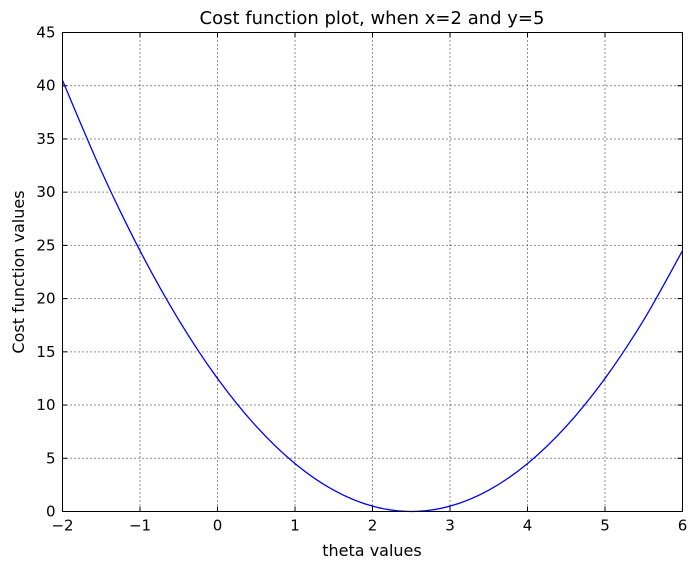  What do you see at coordinates (45, 33) in the screenshot?
I see `y-tick-label: 45` at bounding box center [45, 33].